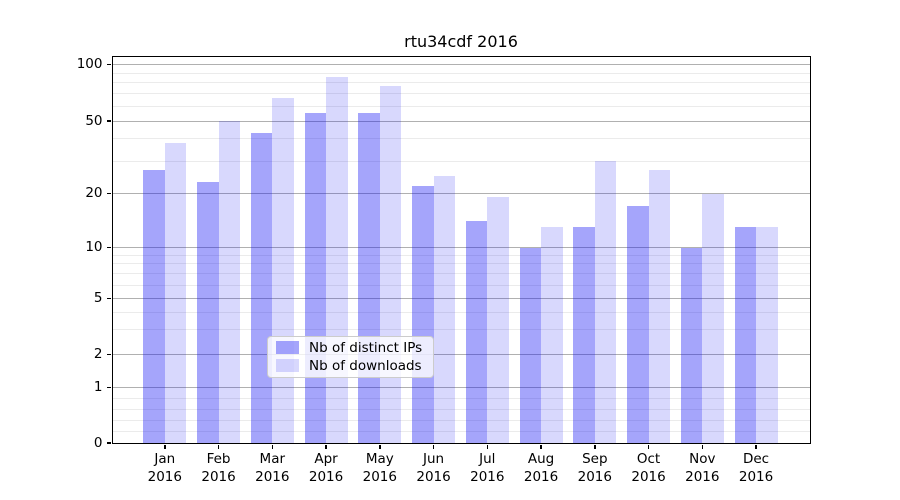 This screenshot has height=500, width=900. I want to click on x-tick-label-month: Jul, so click(487, 459).